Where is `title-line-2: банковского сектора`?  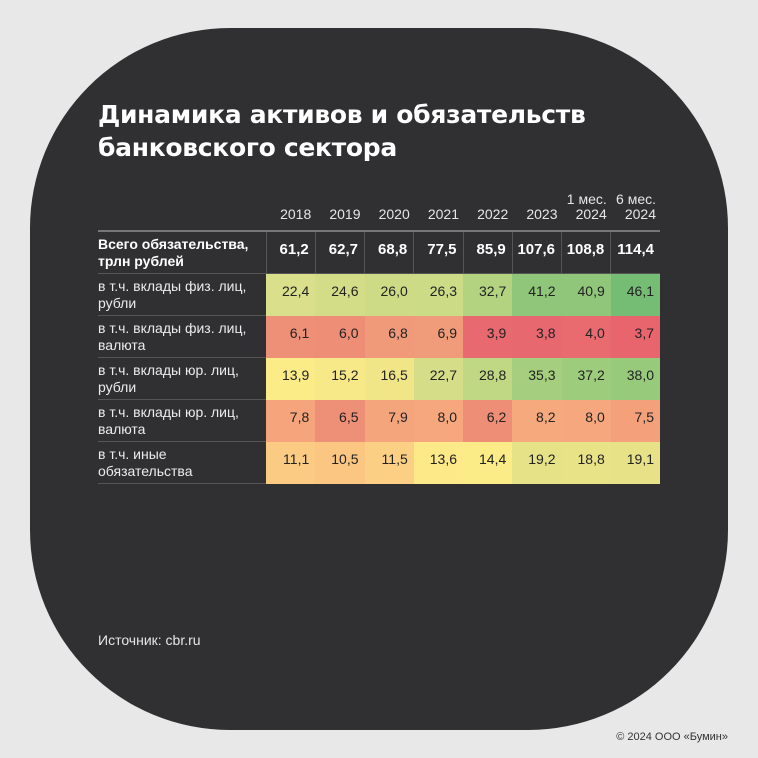 title-line-2: банковского сектора is located at coordinates (247, 147).